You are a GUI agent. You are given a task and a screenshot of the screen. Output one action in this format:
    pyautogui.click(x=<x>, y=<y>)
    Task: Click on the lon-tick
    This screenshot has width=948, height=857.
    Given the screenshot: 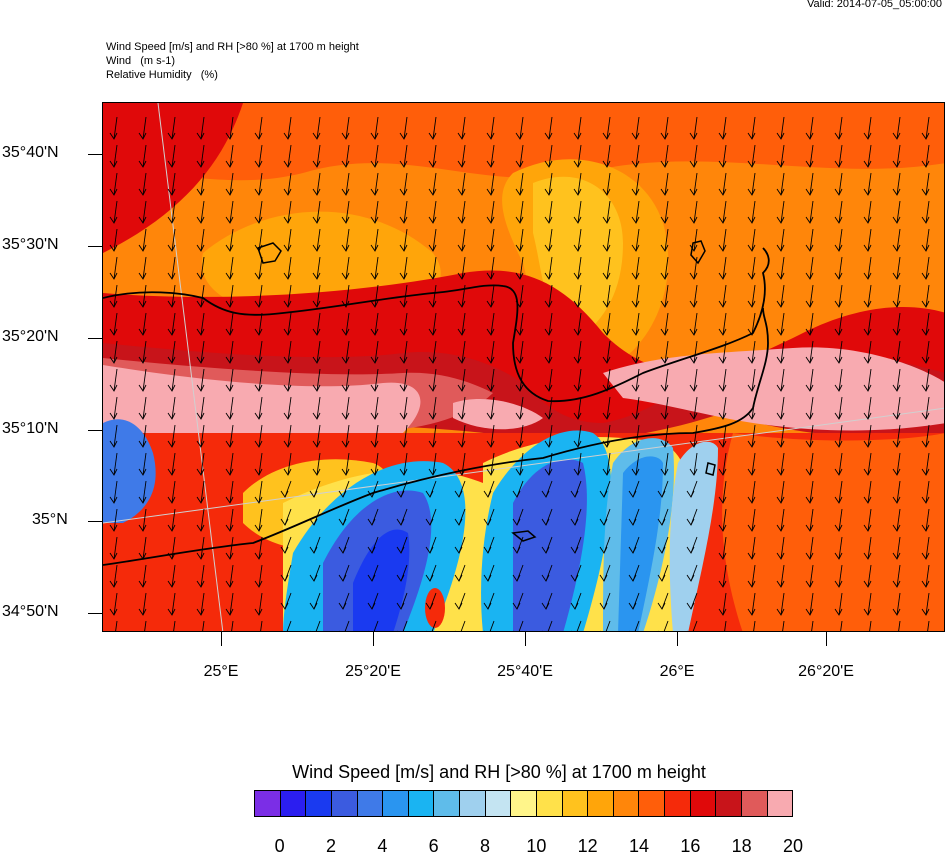 What is the action you would take?
    pyautogui.click(x=677, y=639)
    